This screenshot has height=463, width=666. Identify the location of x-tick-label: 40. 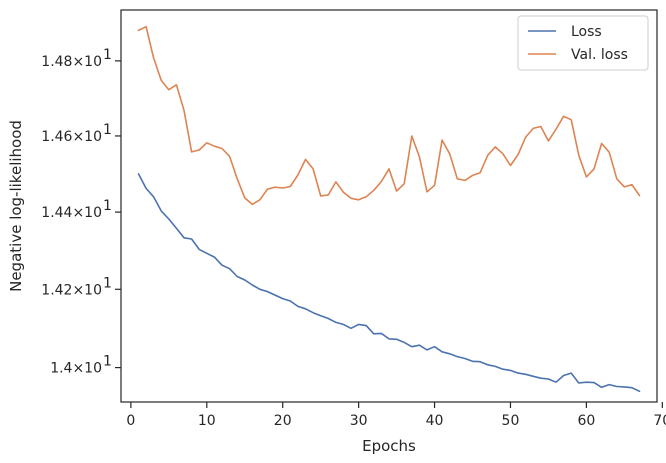
(435, 421).